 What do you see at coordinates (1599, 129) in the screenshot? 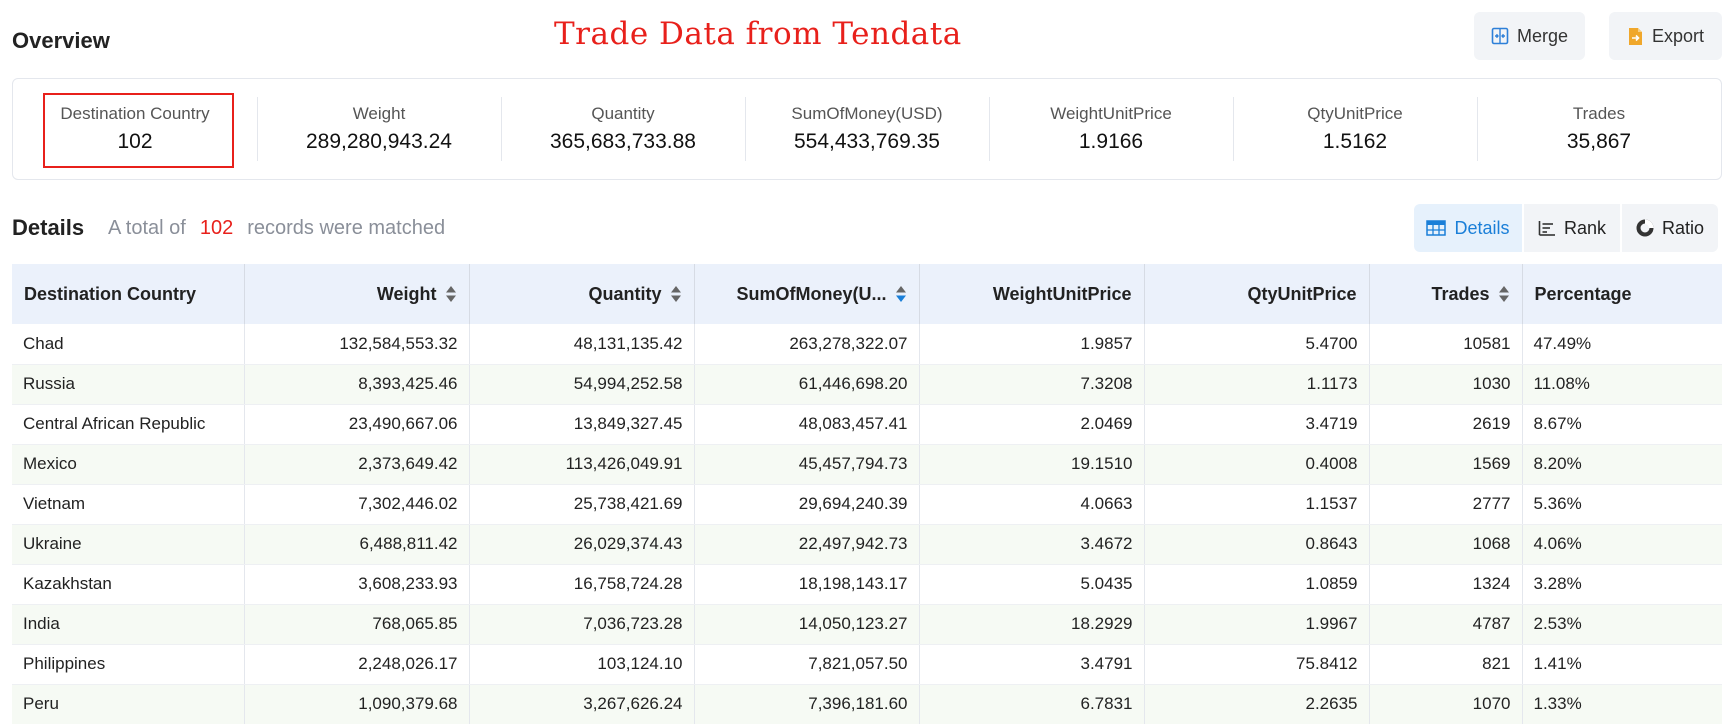
I see `stat-trades: Trades 35,867` at bounding box center [1599, 129].